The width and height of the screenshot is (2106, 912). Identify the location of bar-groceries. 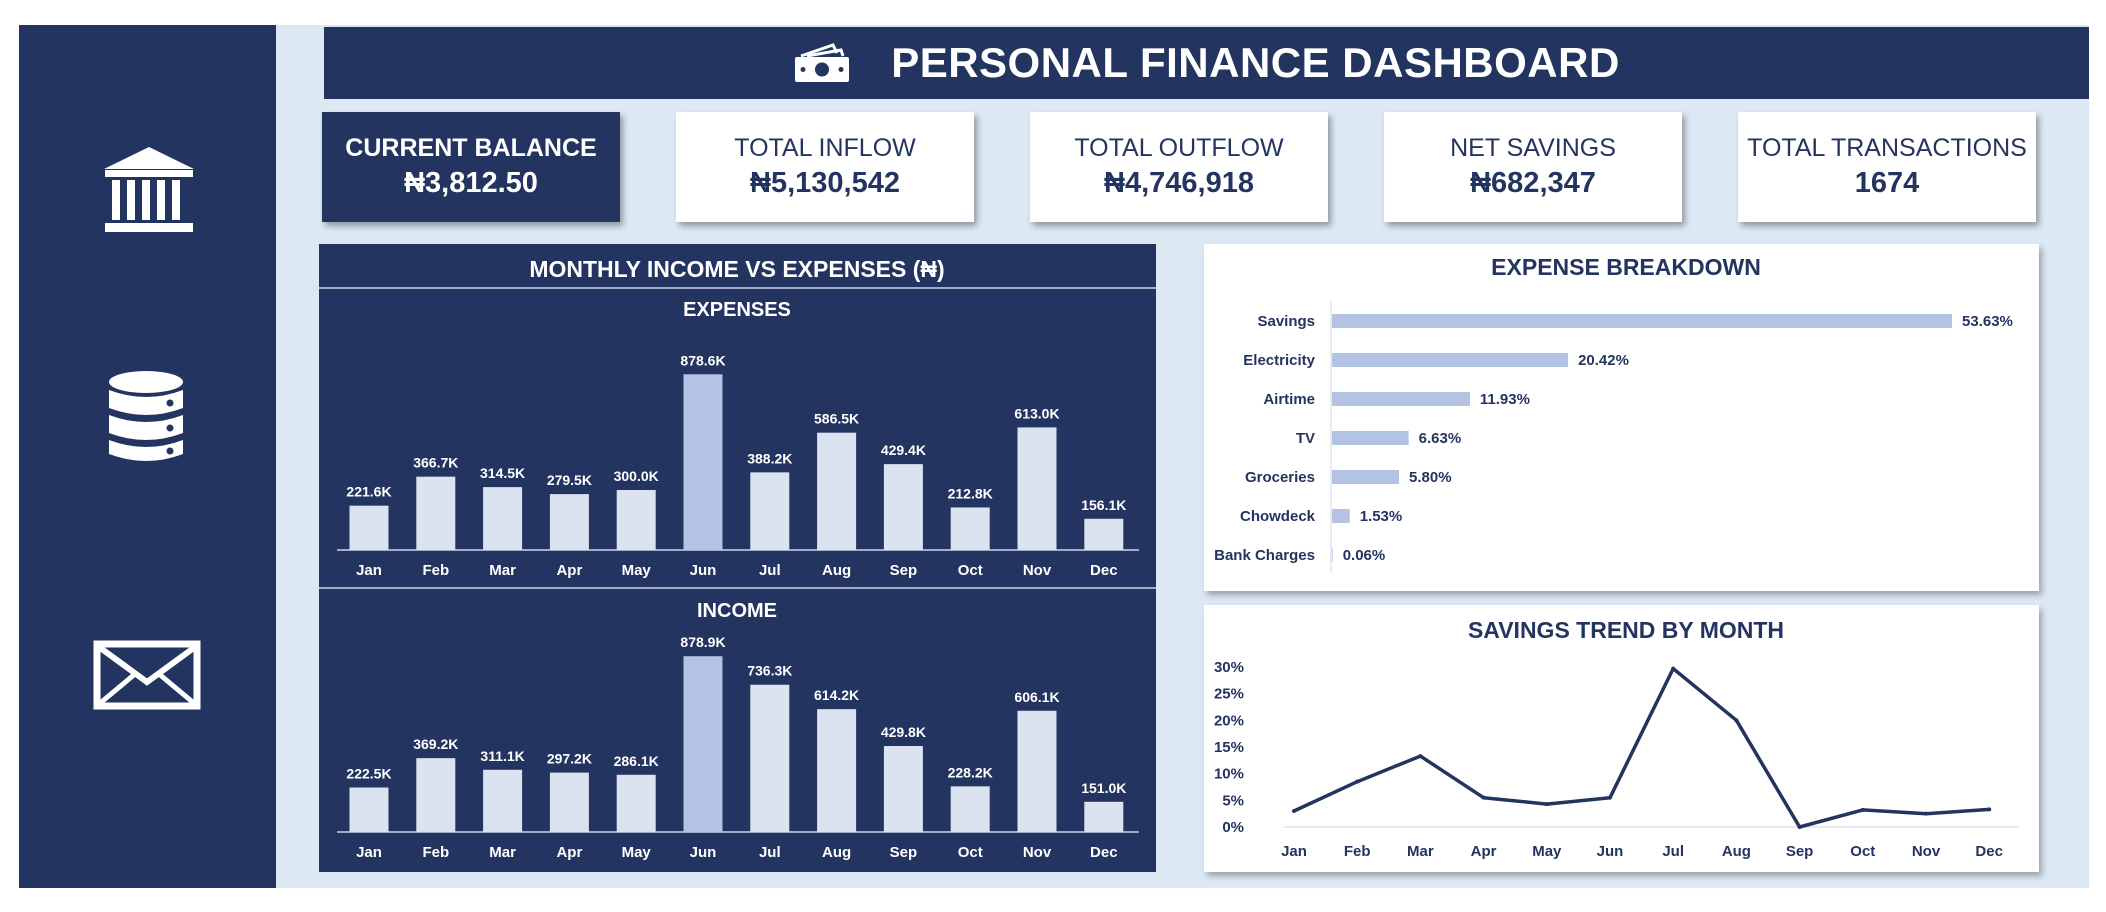
(1366, 477).